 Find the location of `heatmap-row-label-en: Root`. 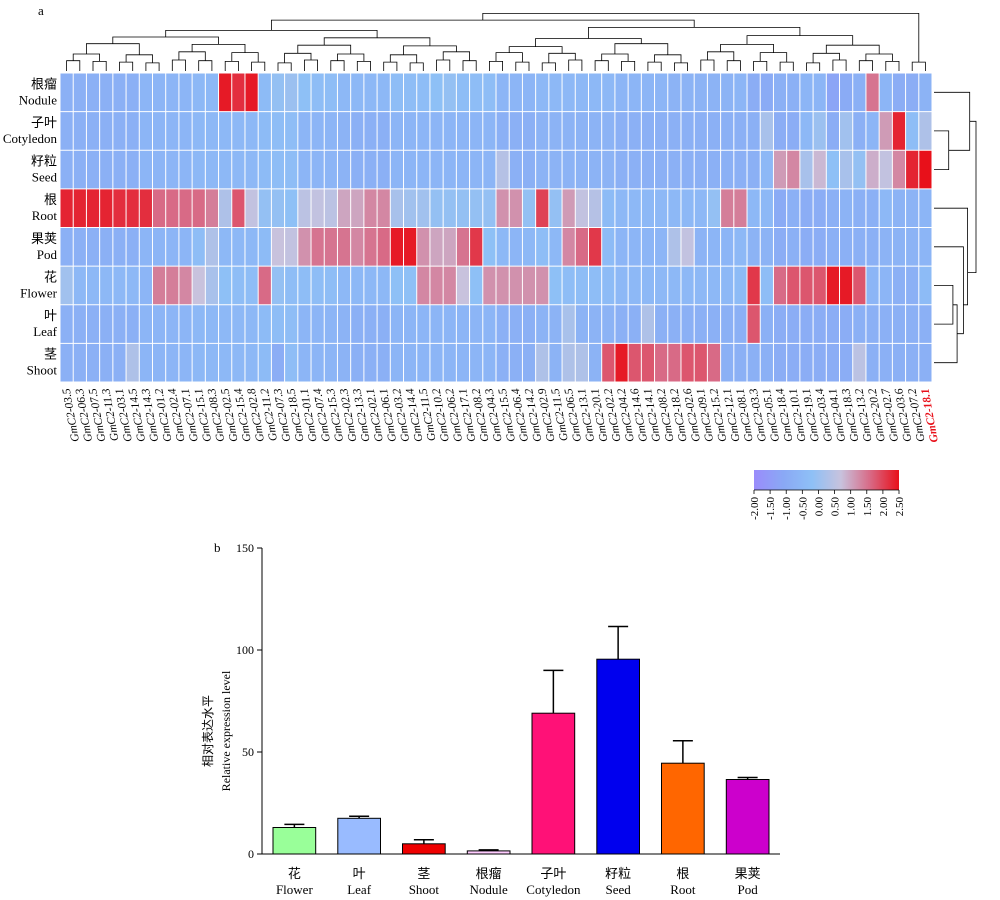

heatmap-row-label-en: Root is located at coordinates (45, 215).